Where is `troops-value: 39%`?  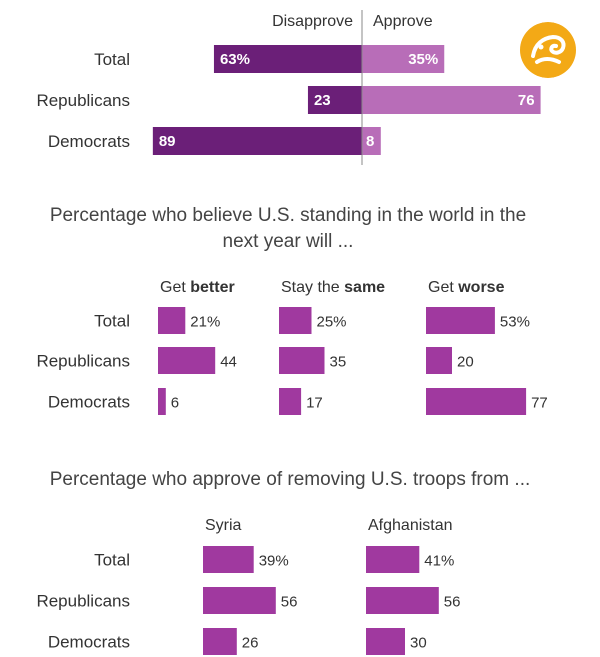
troops-value: 39% is located at coordinates (274, 561).